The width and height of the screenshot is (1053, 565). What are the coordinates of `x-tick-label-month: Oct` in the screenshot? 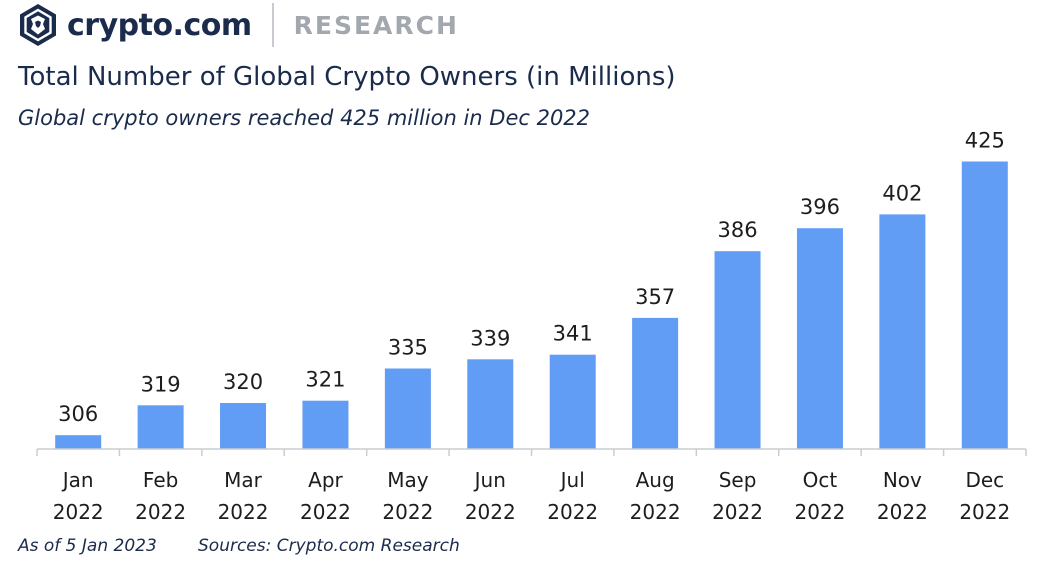 It's located at (820, 480).